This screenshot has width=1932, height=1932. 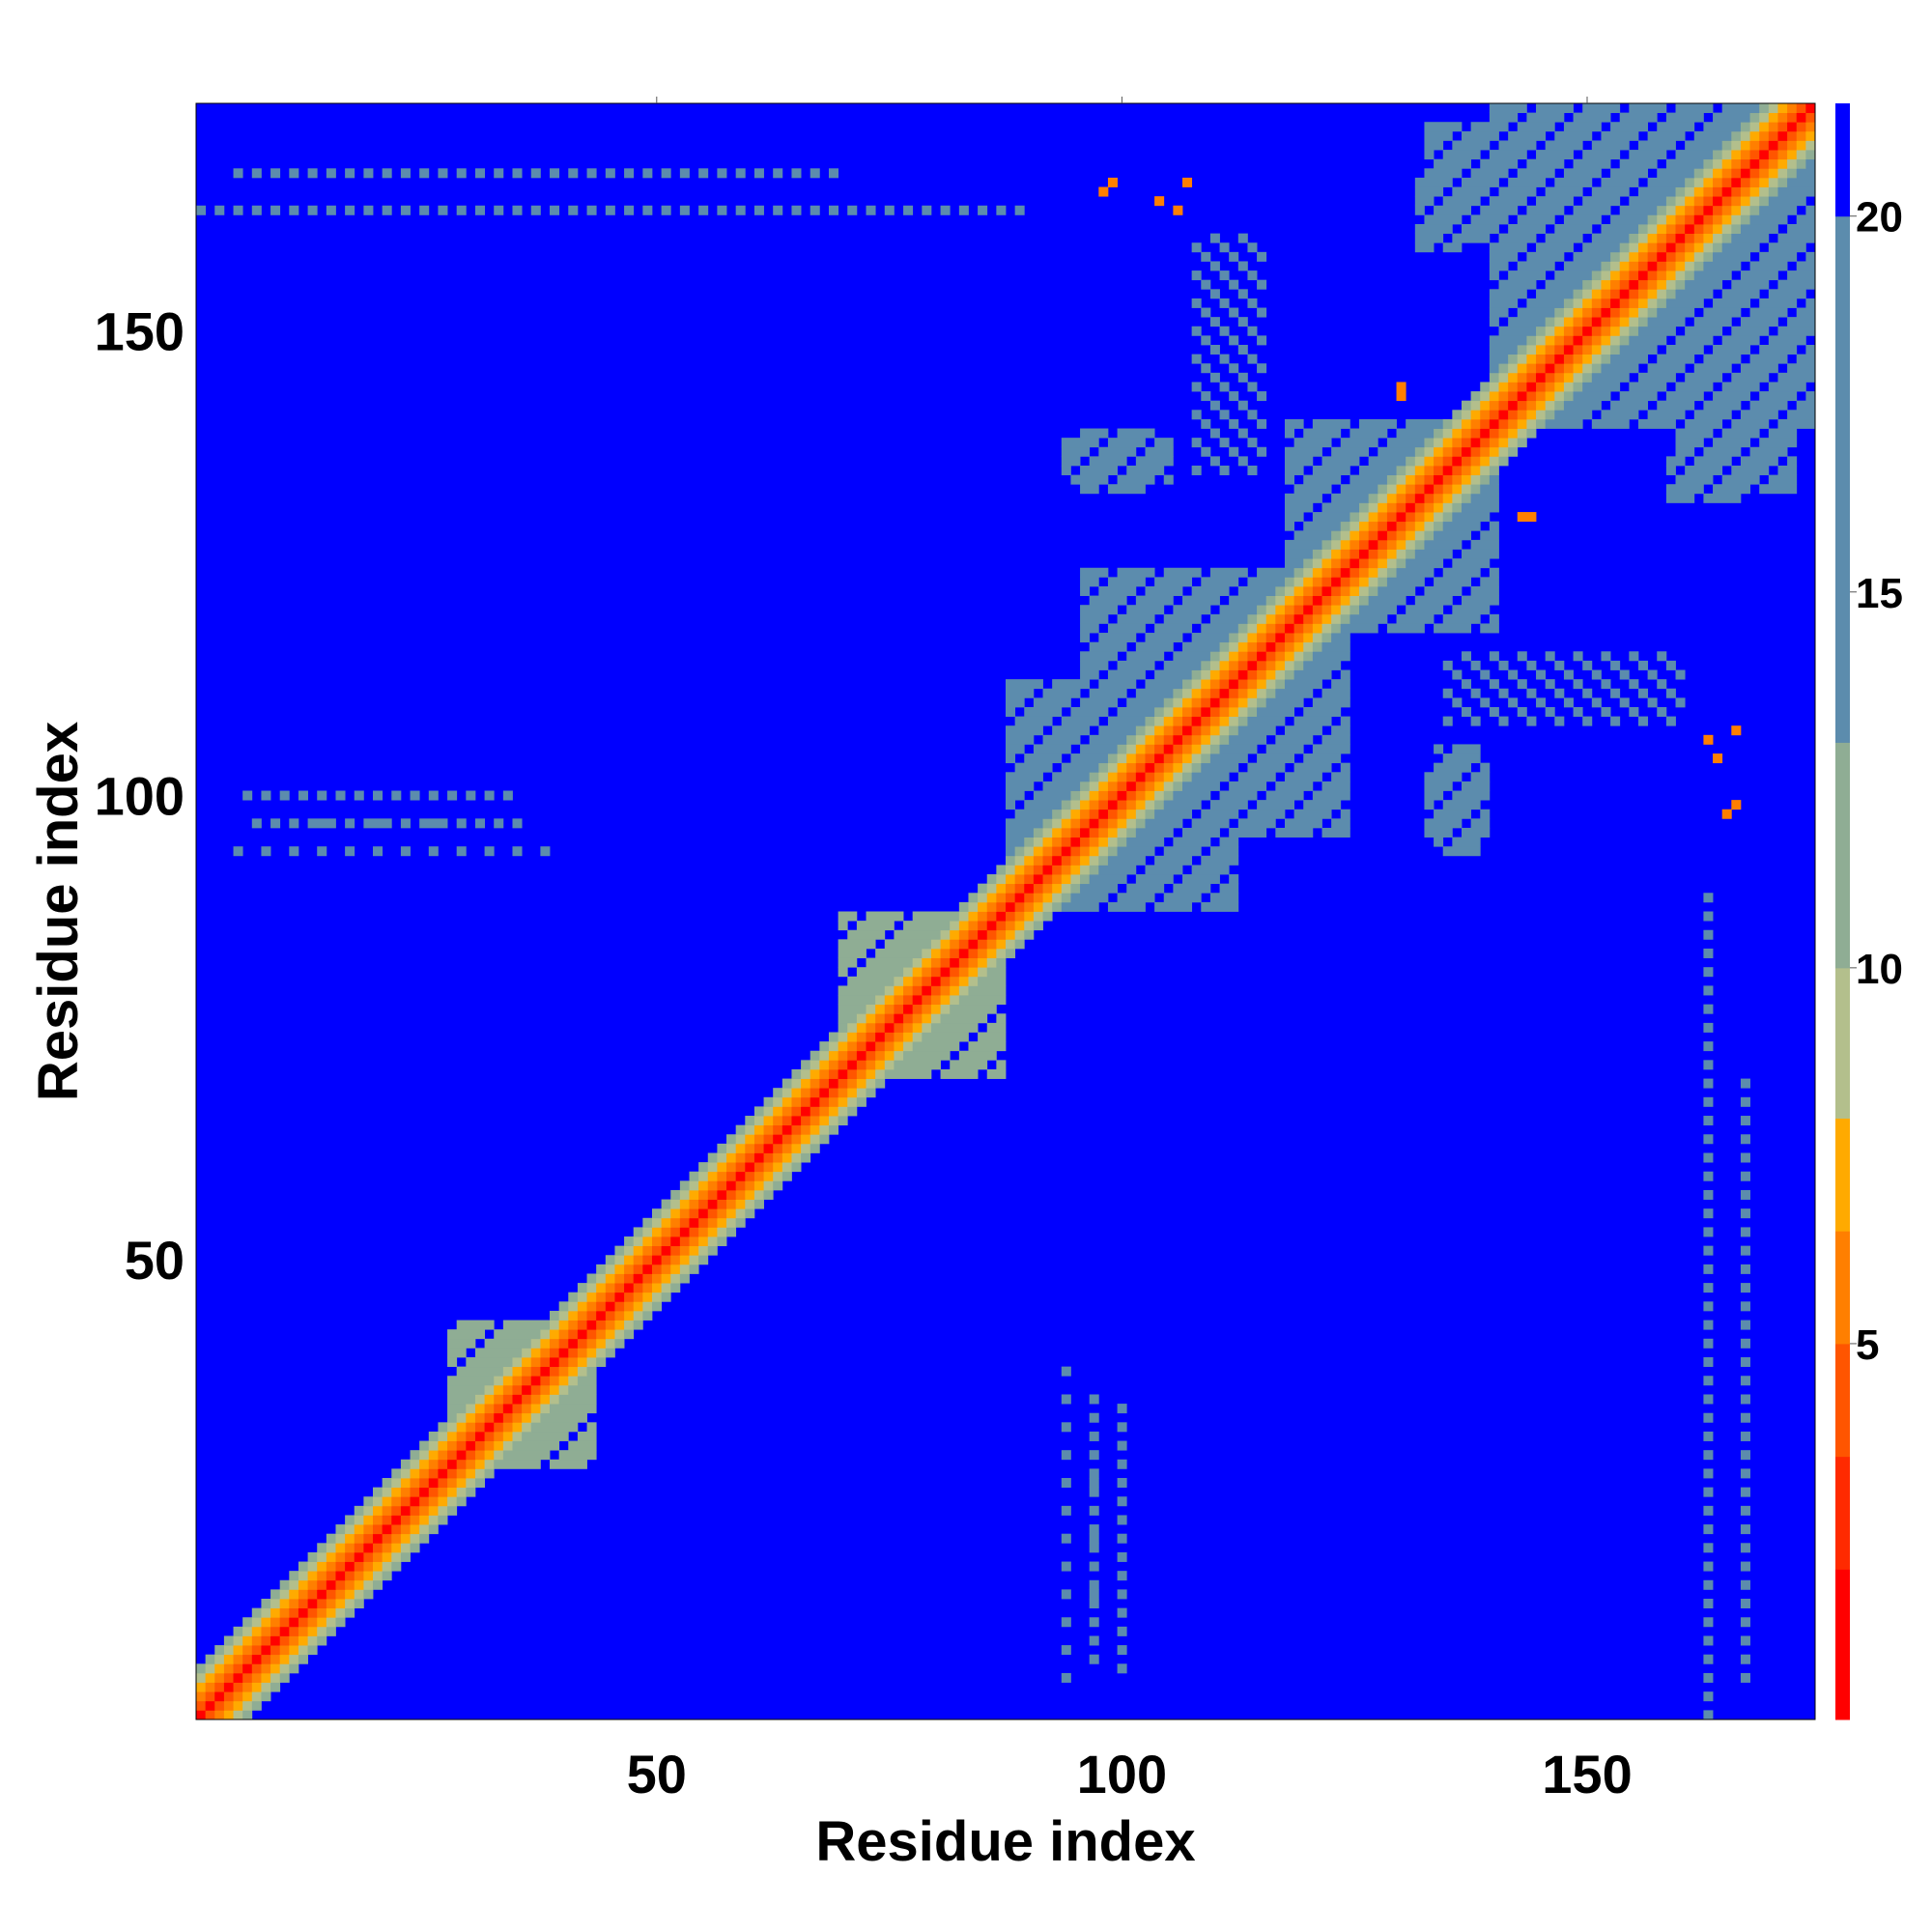 What do you see at coordinates (155, 1260) in the screenshot?
I see `y-tick-label: 50` at bounding box center [155, 1260].